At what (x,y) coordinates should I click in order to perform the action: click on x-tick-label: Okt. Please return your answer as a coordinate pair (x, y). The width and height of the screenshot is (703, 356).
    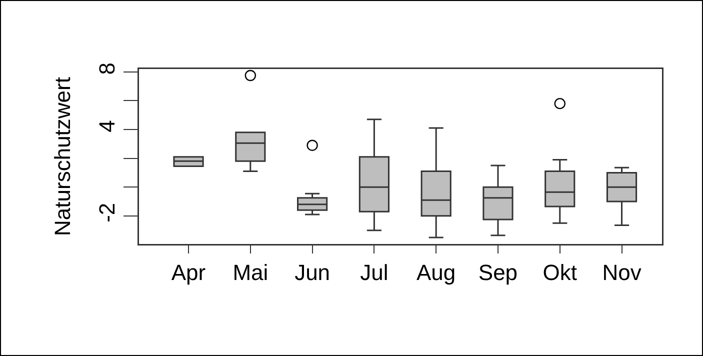
    Looking at the image, I should click on (559, 272).